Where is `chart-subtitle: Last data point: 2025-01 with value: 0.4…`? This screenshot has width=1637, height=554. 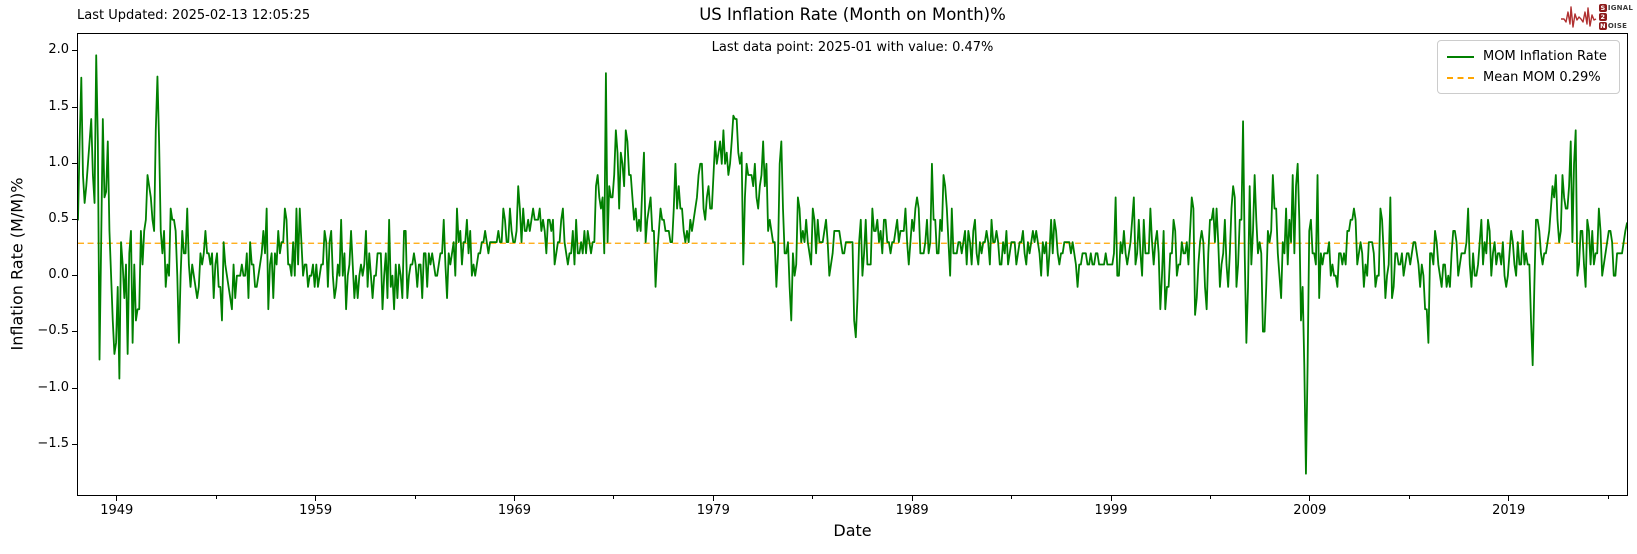
chart-subtitle: Last data point: 2025-01 with value: 0.4… is located at coordinates (852, 47).